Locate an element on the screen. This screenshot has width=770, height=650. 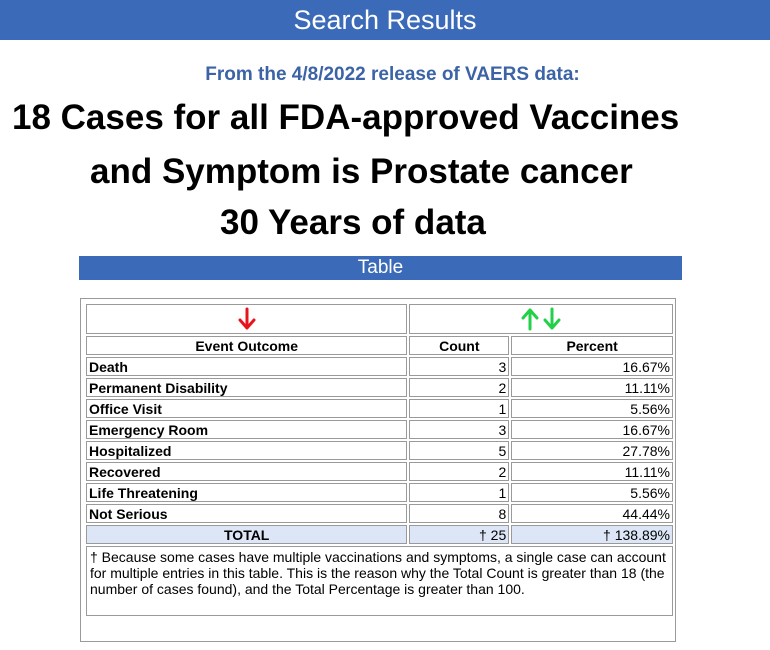
search-results-header: Search Results is located at coordinates (385, 20).